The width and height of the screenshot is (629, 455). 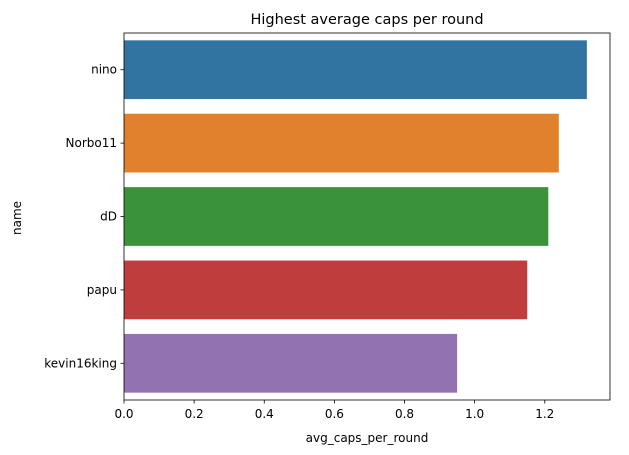 I want to click on x-tick-label: 0.6, so click(x=334, y=414).